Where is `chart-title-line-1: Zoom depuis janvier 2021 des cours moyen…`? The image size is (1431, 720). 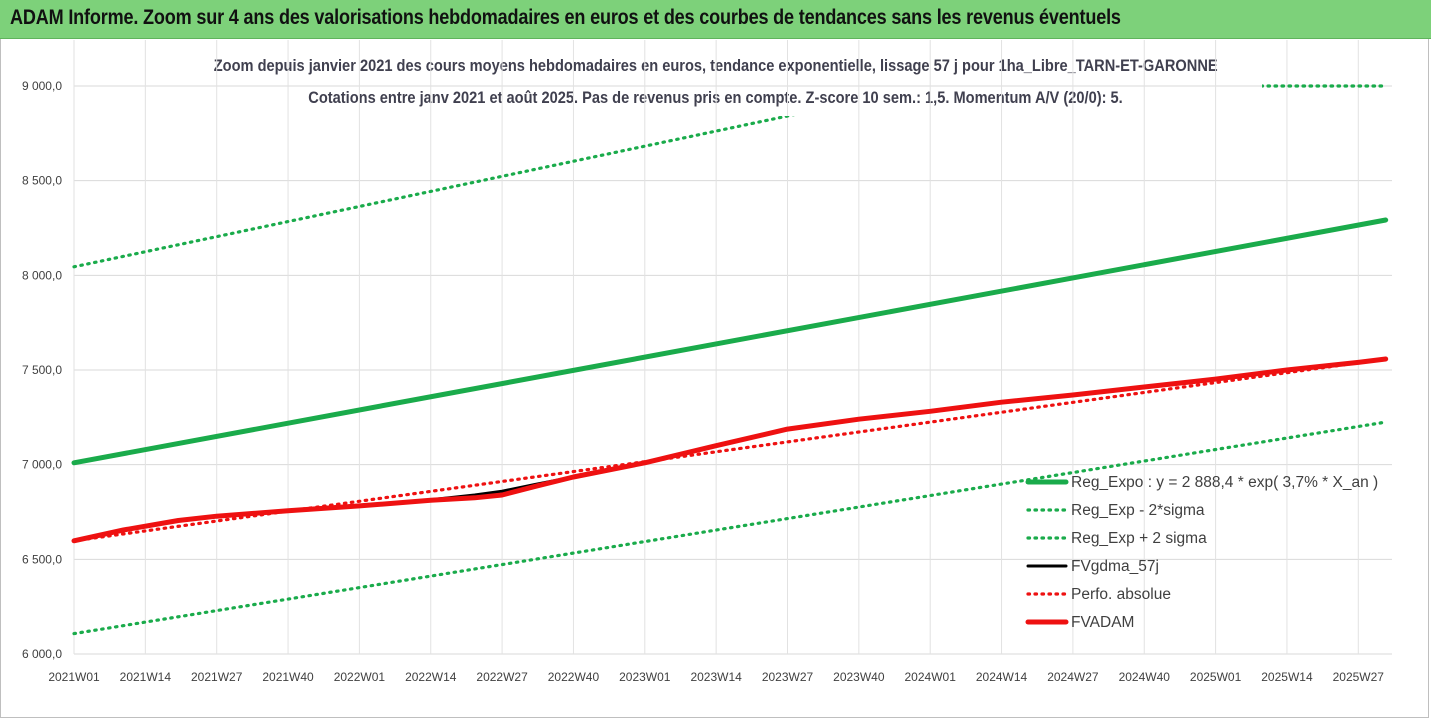 chart-title-line-1: Zoom depuis janvier 2021 des cours moyen… is located at coordinates (715, 65).